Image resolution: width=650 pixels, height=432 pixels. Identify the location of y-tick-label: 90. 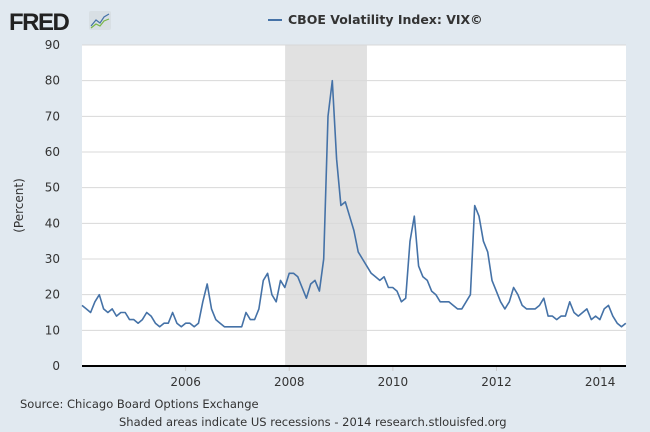
(52, 45).